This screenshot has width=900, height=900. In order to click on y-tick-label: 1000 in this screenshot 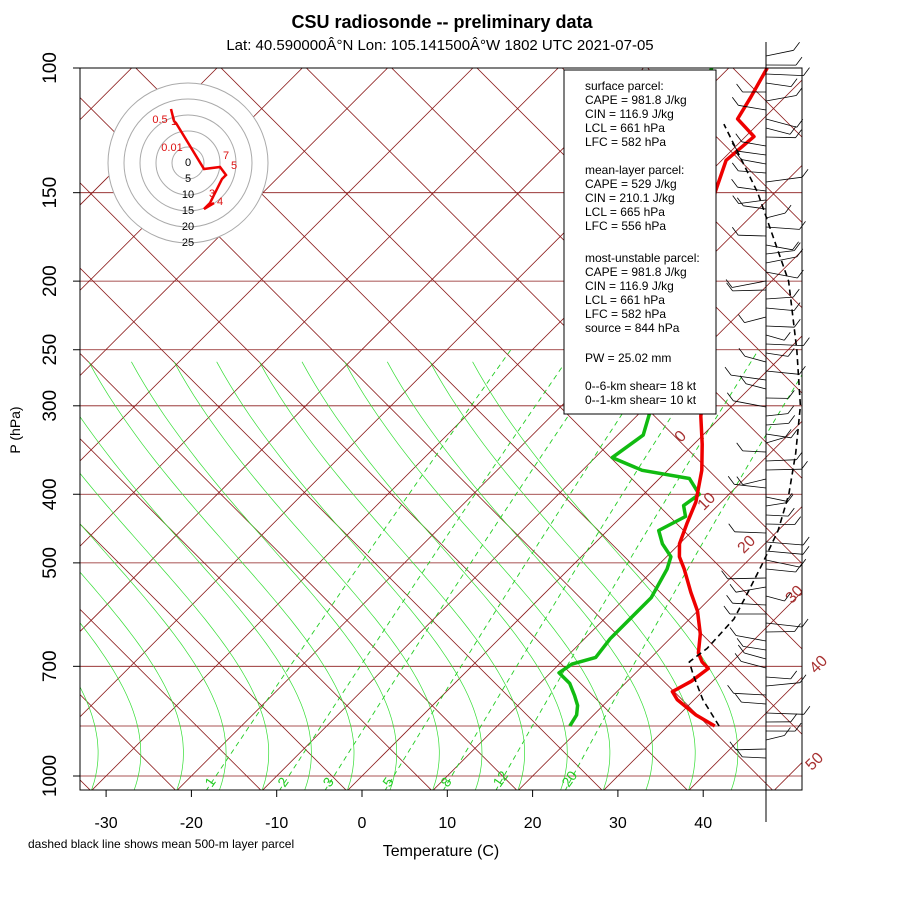, I will do `click(50, 776)`.